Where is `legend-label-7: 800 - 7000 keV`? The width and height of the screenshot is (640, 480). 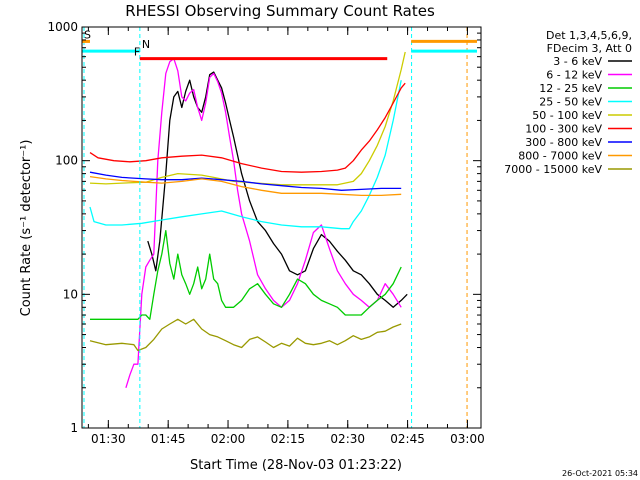 legend-label-7: 800 - 7000 keV is located at coordinates (560, 156).